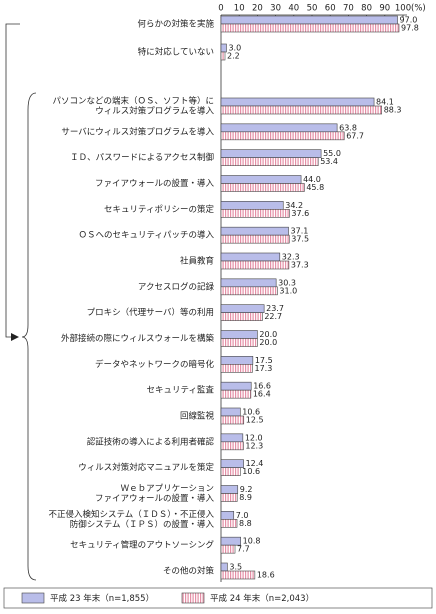  Describe the element at coordinates (242, 515) in the screenshot. I see `value-label: 7.0` at that location.